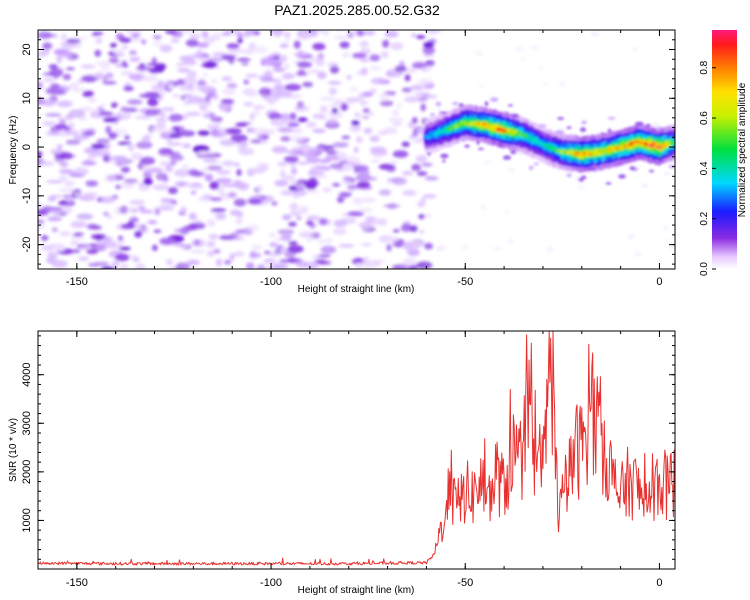 This screenshot has height=600, width=750. What do you see at coordinates (271, 583) in the screenshot?
I see `x-tick-label: -100` at bounding box center [271, 583].